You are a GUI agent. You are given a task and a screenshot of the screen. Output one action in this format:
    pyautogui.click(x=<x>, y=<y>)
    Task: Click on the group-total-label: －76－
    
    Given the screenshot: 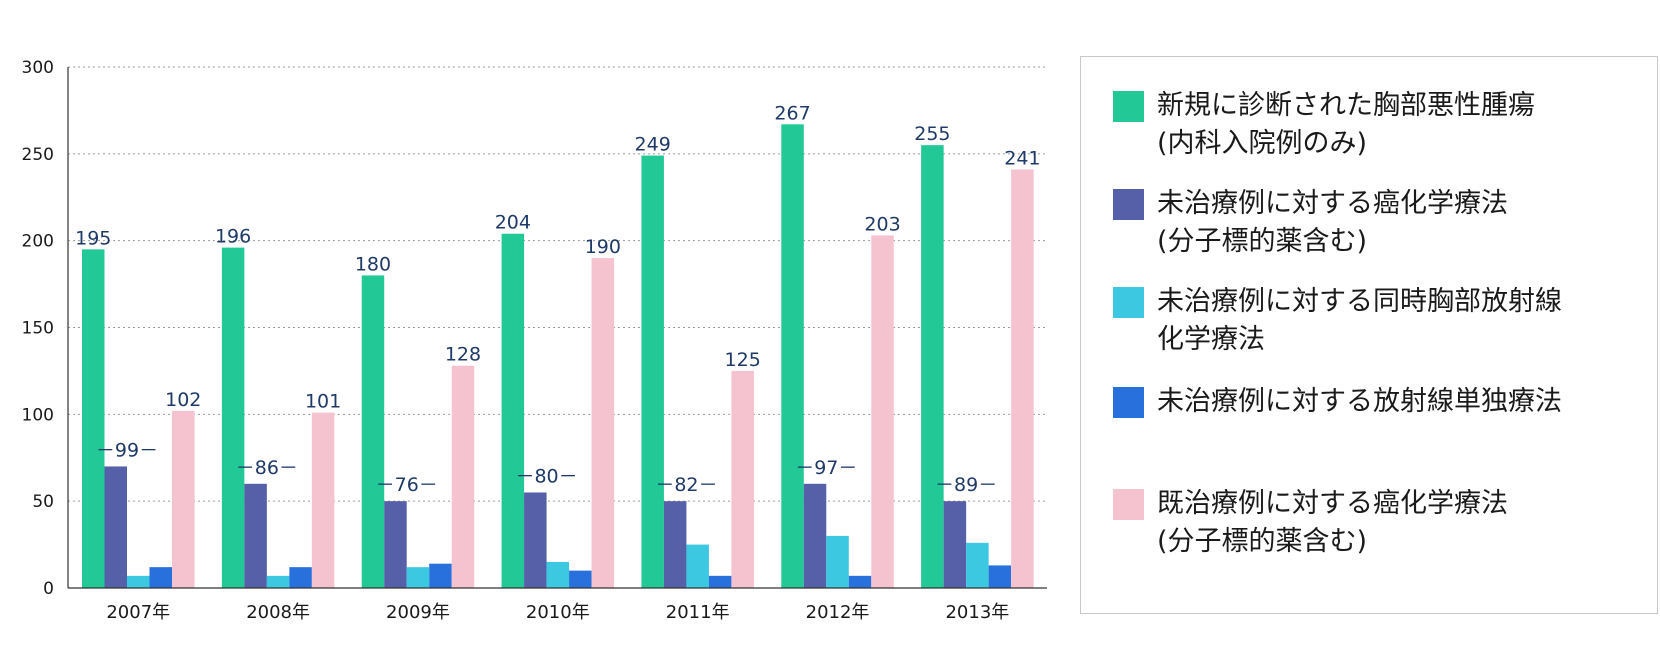 What is the action you would take?
    pyautogui.click(x=407, y=485)
    